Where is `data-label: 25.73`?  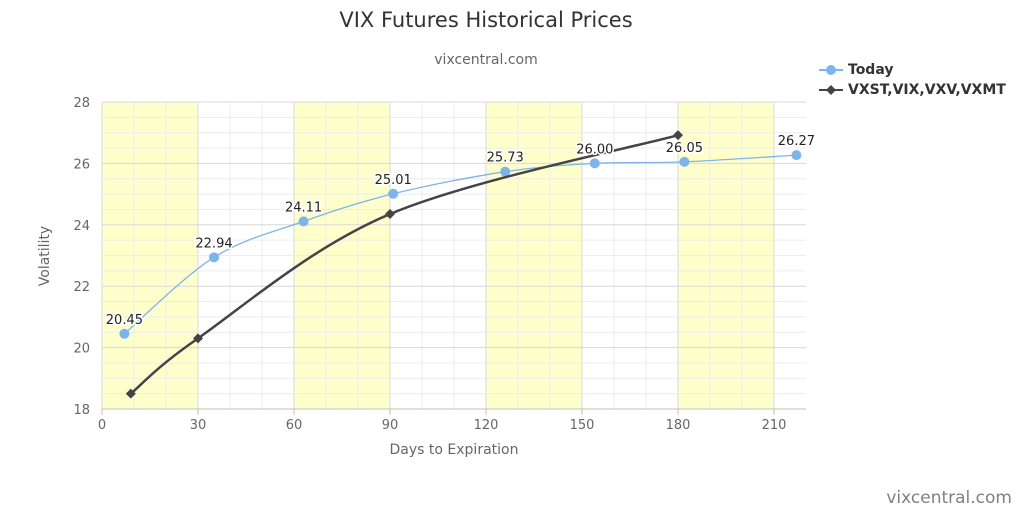 data-label: 25.73 is located at coordinates (505, 158).